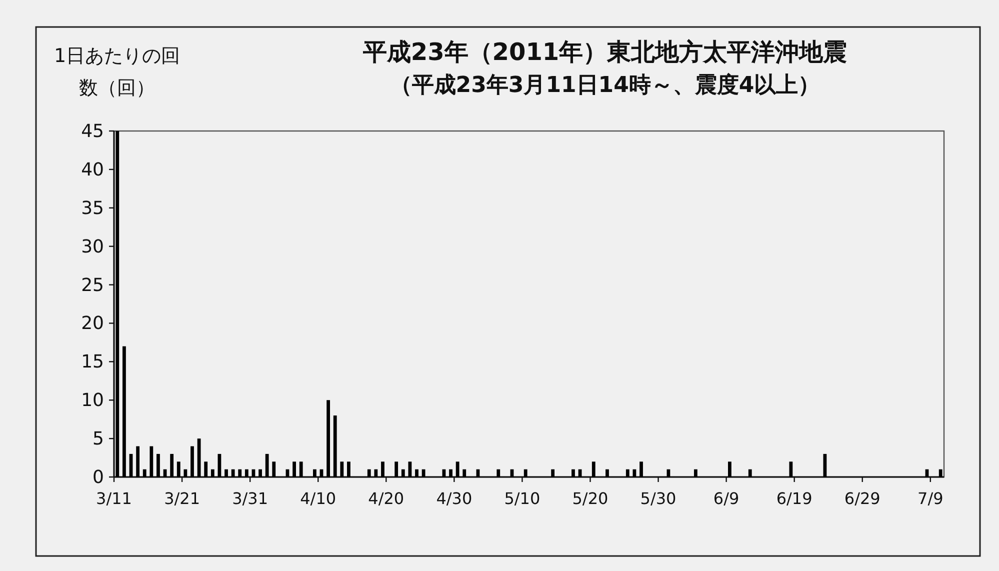  I want to click on x-tick-label: 6/19, so click(794, 498).